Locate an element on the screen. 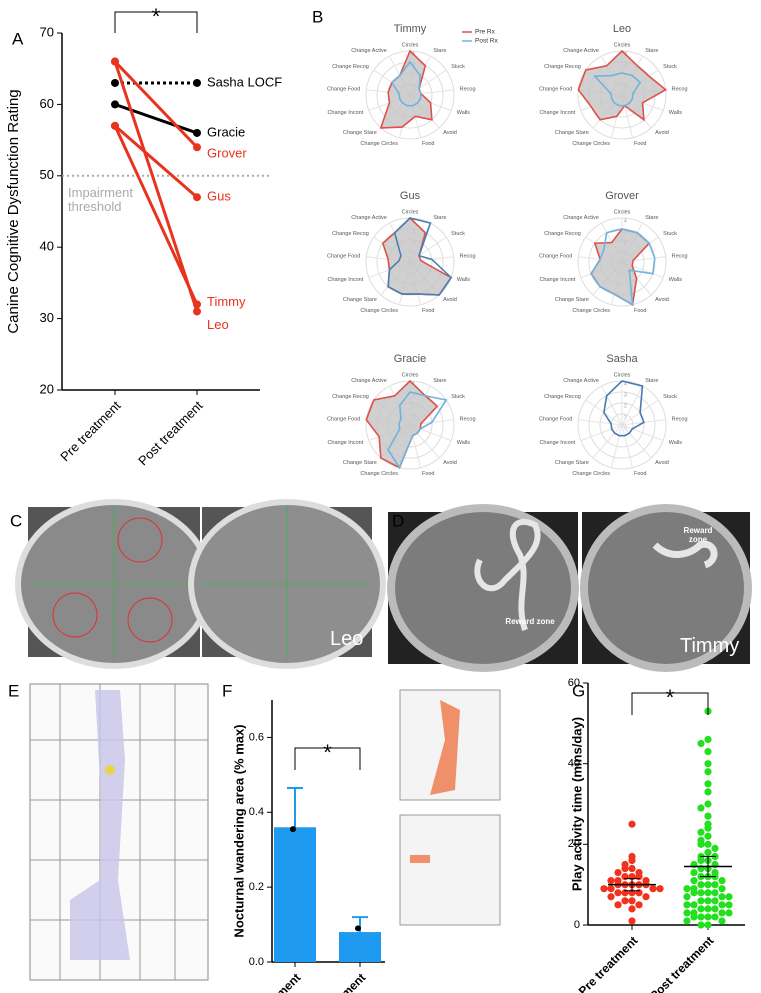 The image size is (761, 993). y-tick-label: 50 is located at coordinates (47, 174).